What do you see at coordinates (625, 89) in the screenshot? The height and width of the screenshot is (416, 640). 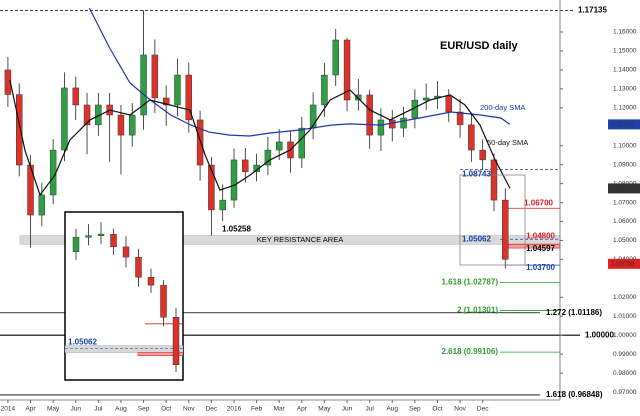 I see `y-tick-label: 1.13000` at bounding box center [625, 89].